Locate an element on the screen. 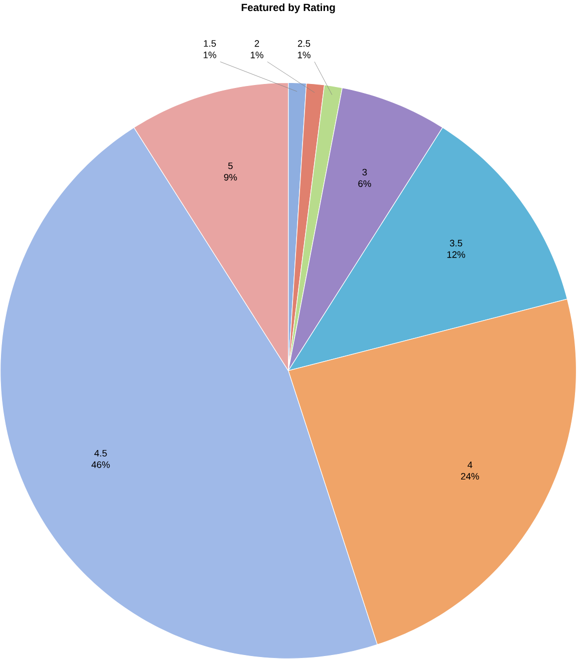 The height and width of the screenshot is (659, 577). slice-label: 4.5 is located at coordinates (101, 453).